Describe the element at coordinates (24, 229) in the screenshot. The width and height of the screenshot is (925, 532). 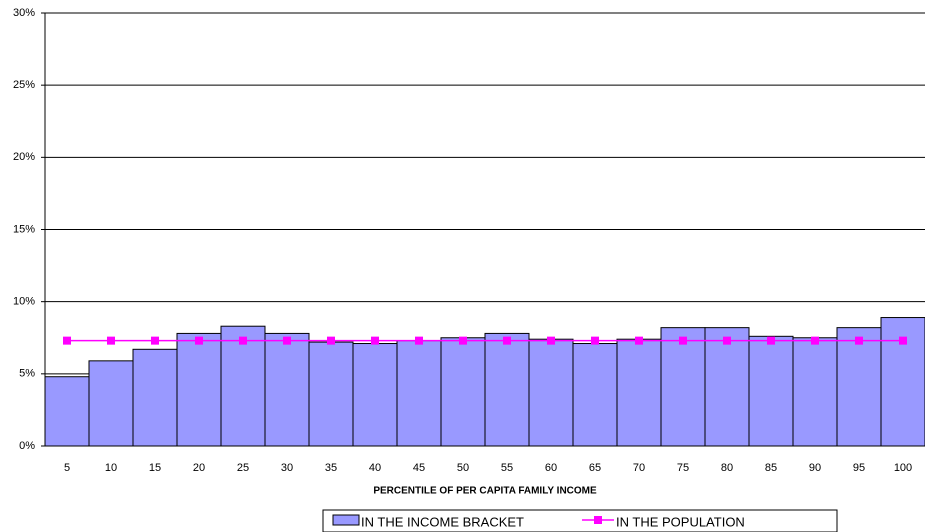
I see `y-tick-label: 15%` at that location.